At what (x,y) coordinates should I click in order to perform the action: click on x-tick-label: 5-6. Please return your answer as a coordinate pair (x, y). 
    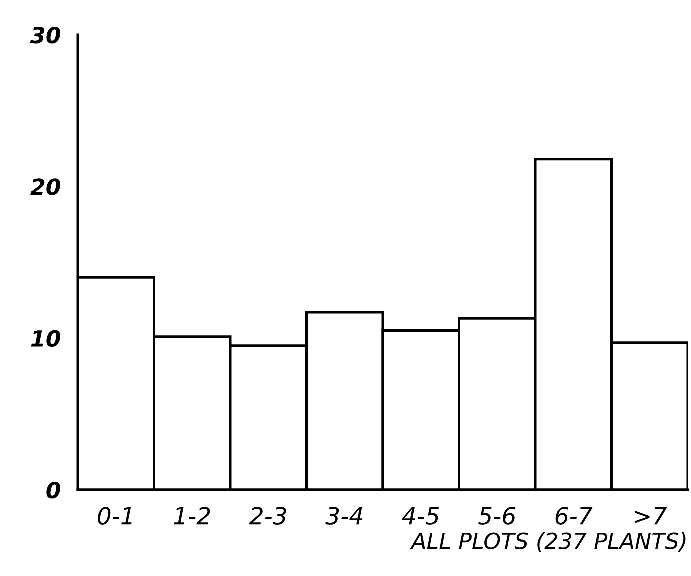
    Looking at the image, I should click on (497, 516).